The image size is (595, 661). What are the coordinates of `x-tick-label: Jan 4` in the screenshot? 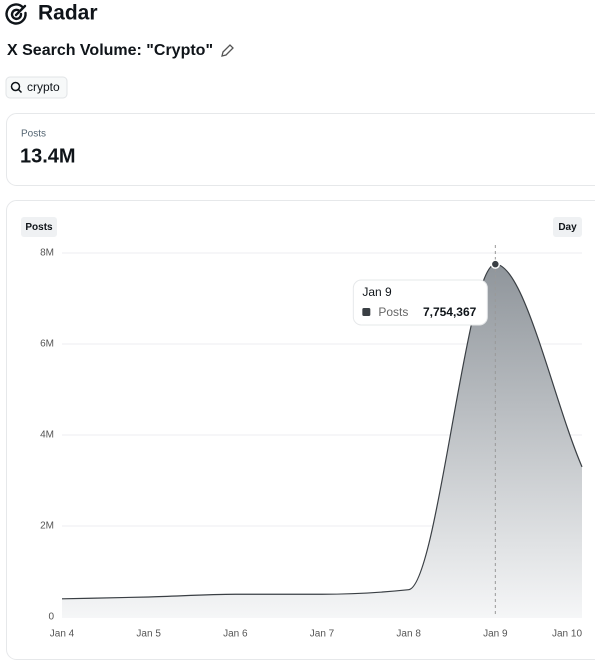 It's located at (62, 634).